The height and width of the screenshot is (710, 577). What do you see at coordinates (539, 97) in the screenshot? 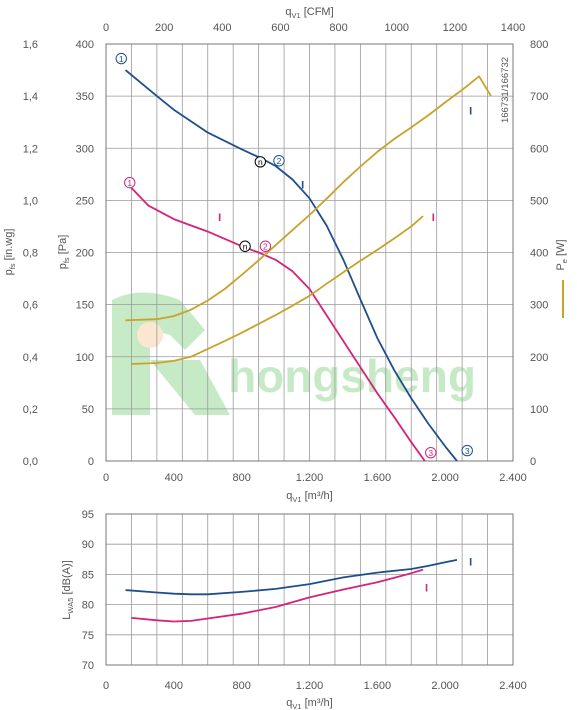
I see `right-tick-label: 700` at bounding box center [539, 97].